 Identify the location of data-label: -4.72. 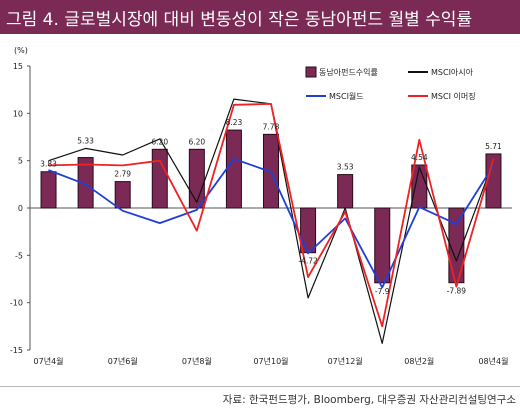
(308, 261).